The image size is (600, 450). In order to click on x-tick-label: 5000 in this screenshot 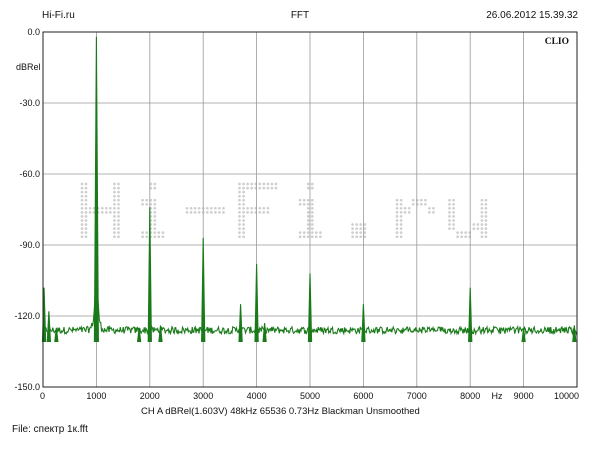, I will do `click(310, 396)`.